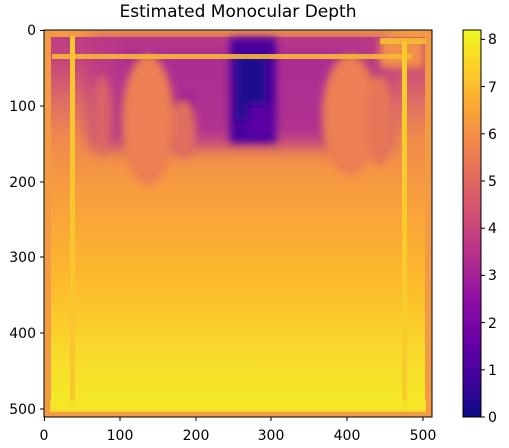  What do you see at coordinates (492, 135) in the screenshot?
I see `colorbar-tick-label-6: 6` at bounding box center [492, 135].